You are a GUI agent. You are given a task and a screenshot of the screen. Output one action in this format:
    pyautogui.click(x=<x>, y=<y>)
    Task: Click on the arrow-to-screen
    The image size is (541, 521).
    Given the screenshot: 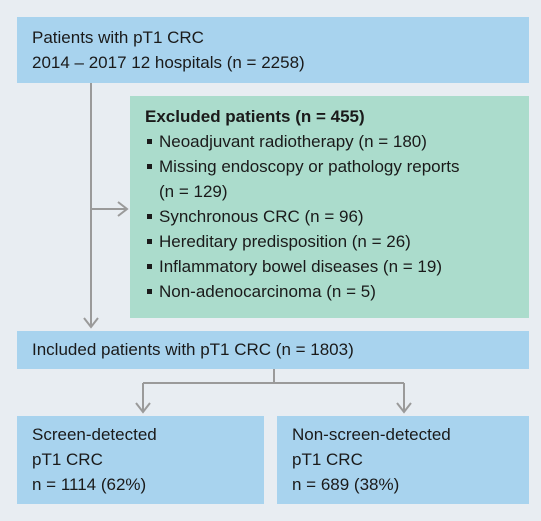 What is the action you would take?
    pyautogui.click(x=143, y=408)
    